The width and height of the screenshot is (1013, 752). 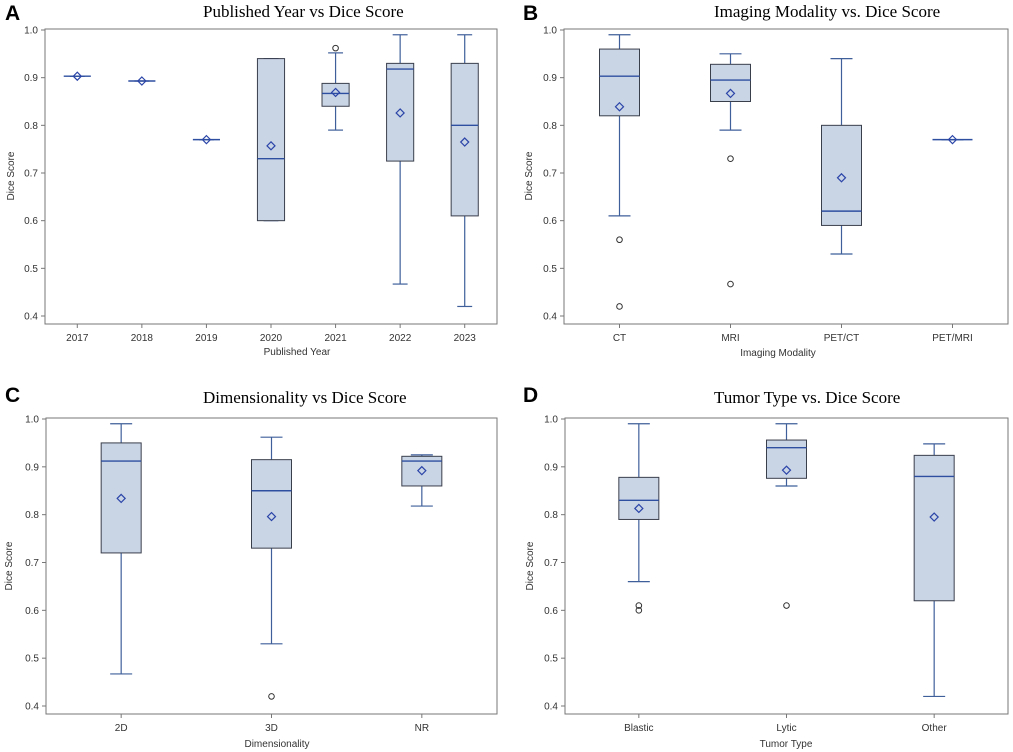 I want to click on box-ct, so click(x=619, y=172).